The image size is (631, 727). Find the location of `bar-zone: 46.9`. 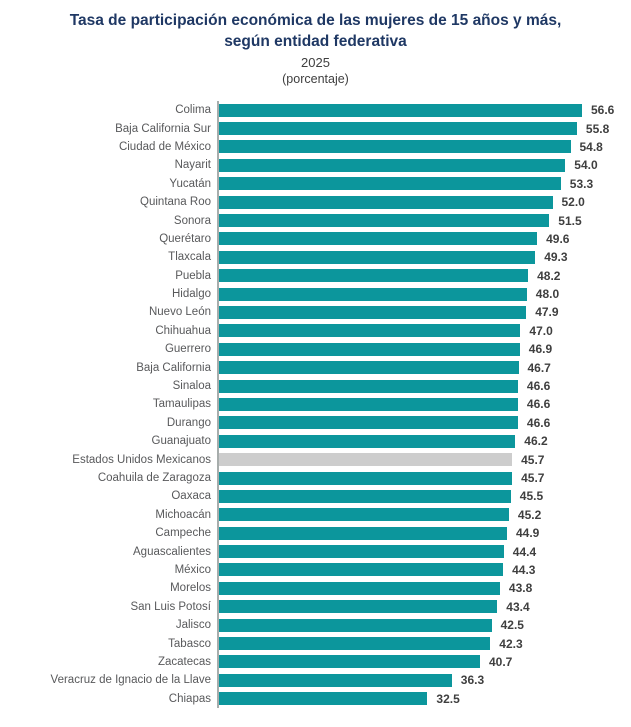

bar-zone: 46.9 is located at coordinates (424, 349).